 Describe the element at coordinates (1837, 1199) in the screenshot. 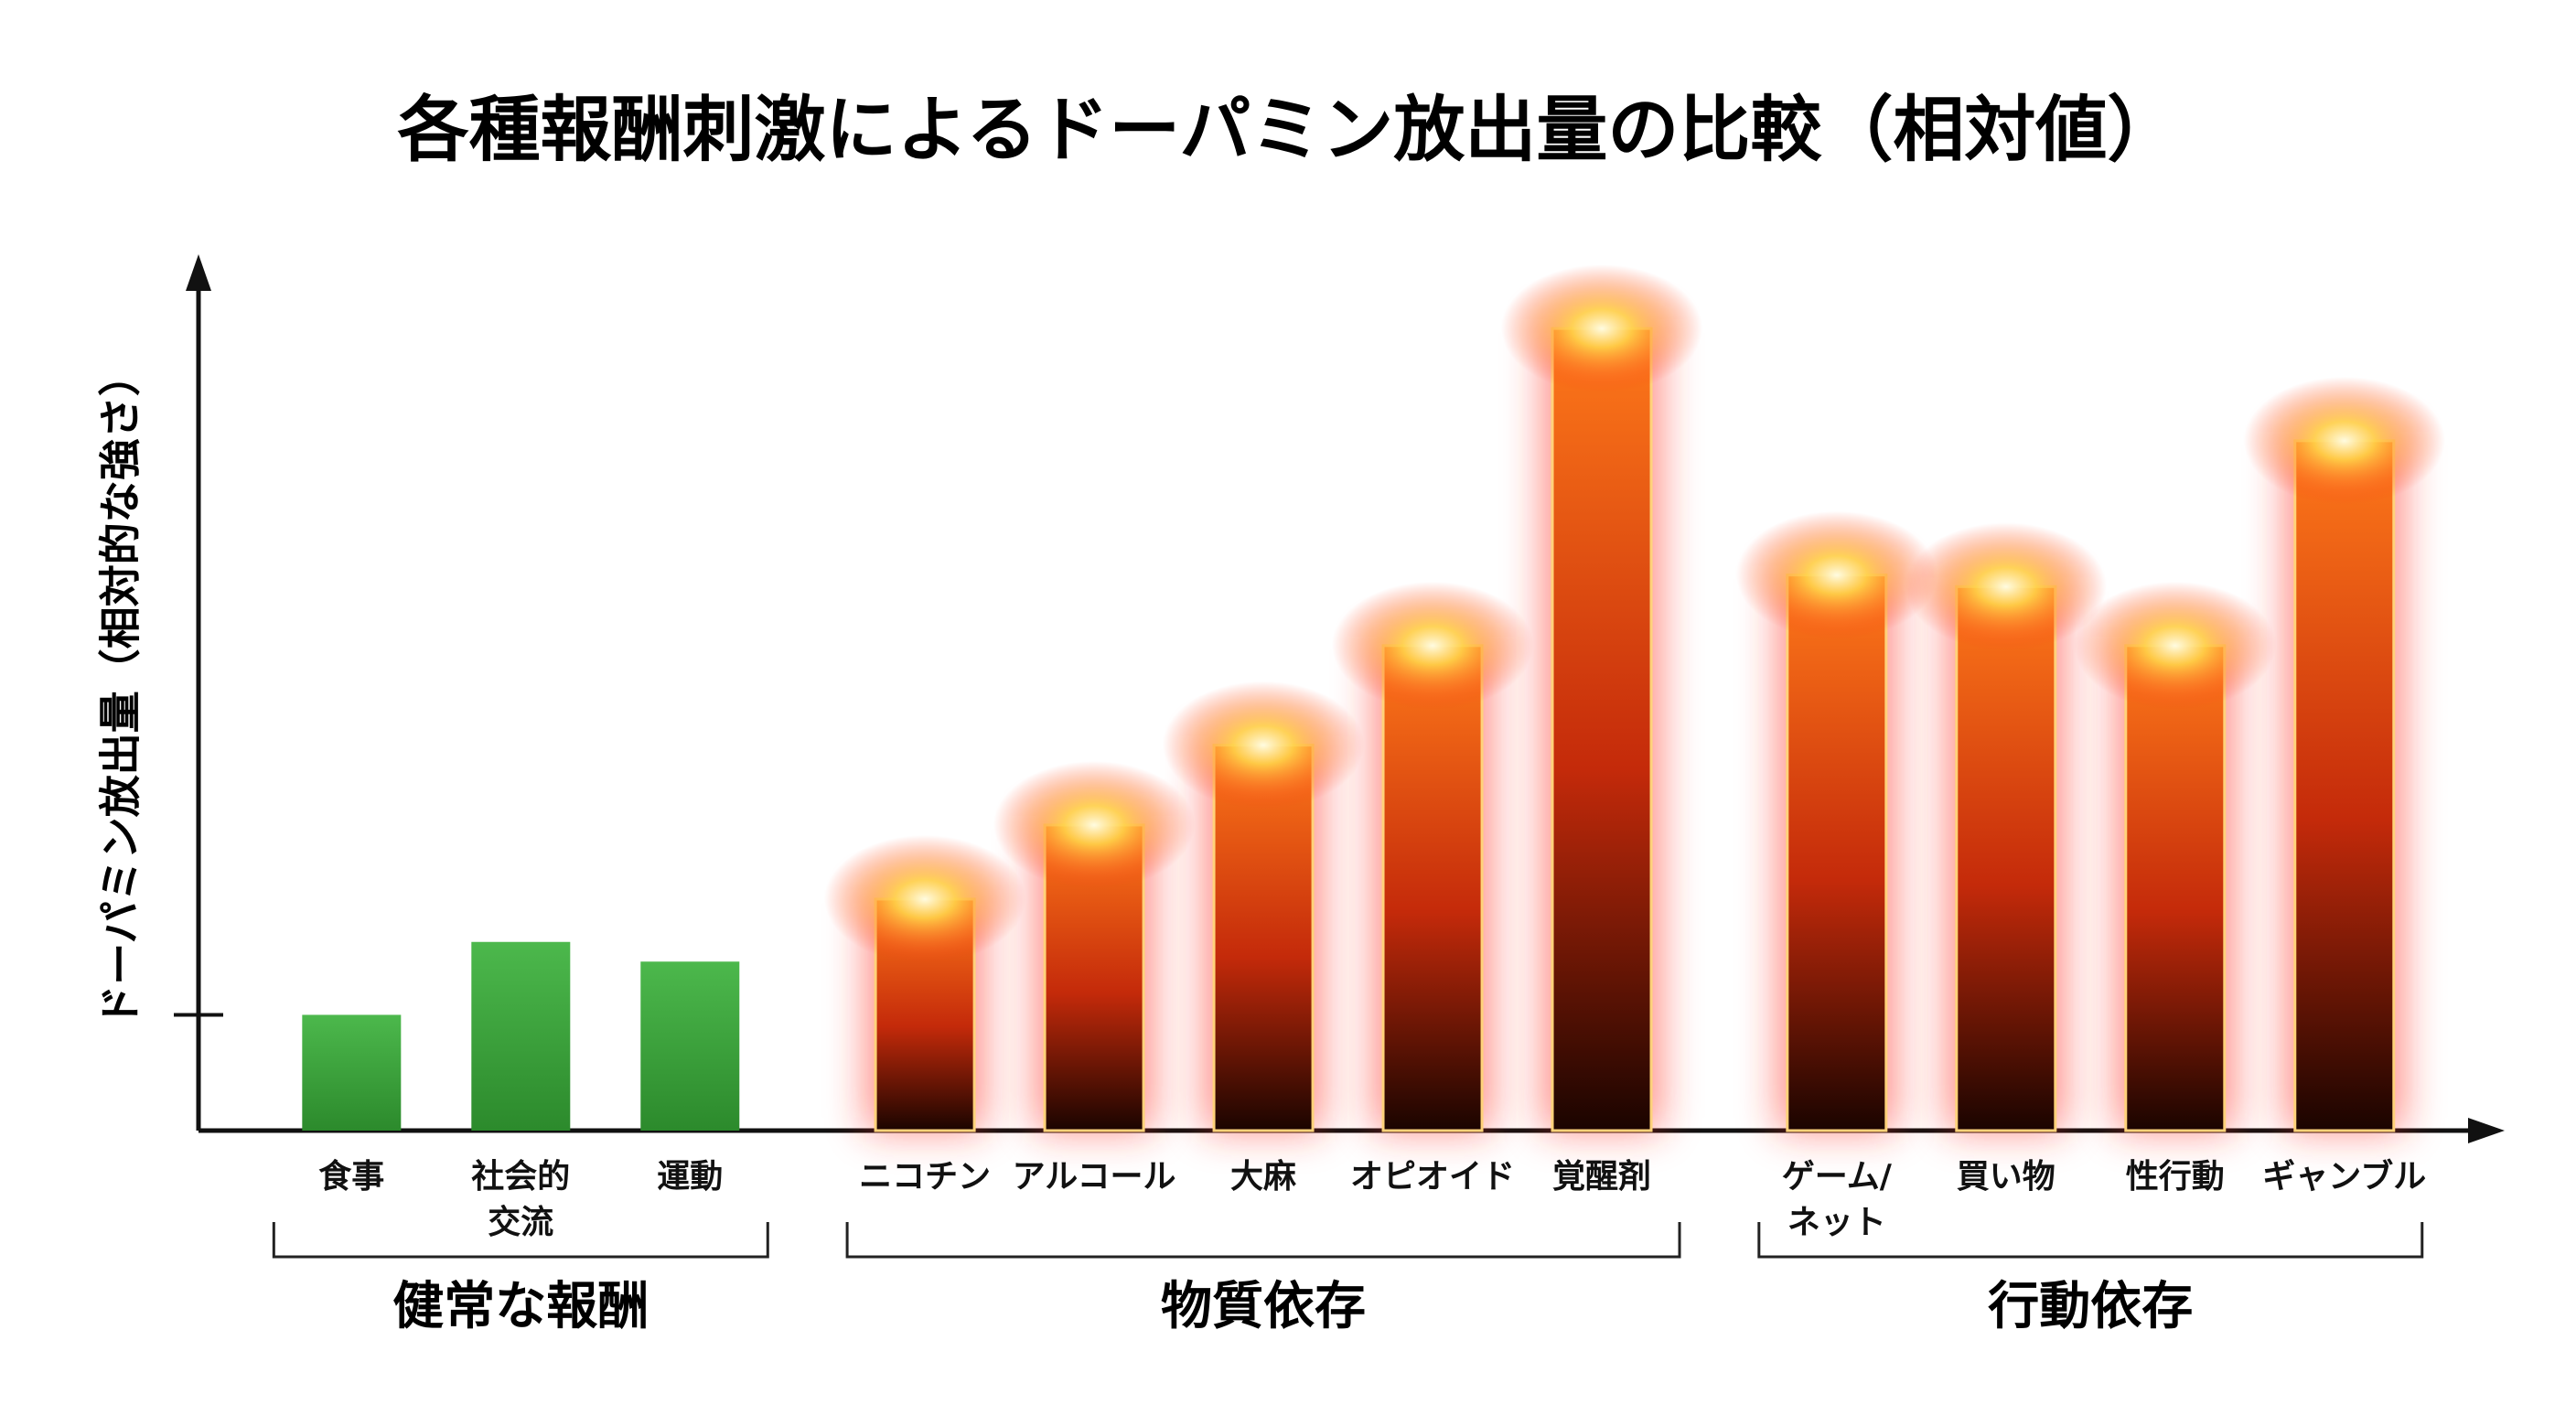

I see `x-tick-label: ゲーム/ ネット` at that location.